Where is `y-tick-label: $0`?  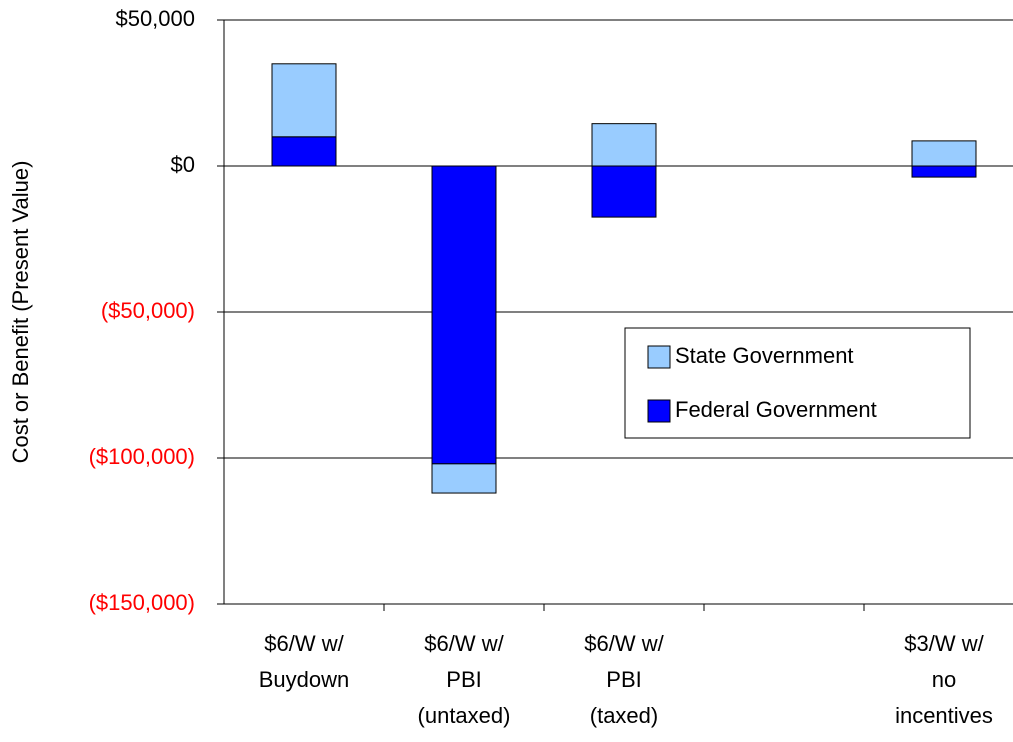 y-tick-label: $0 is located at coordinates (183, 164).